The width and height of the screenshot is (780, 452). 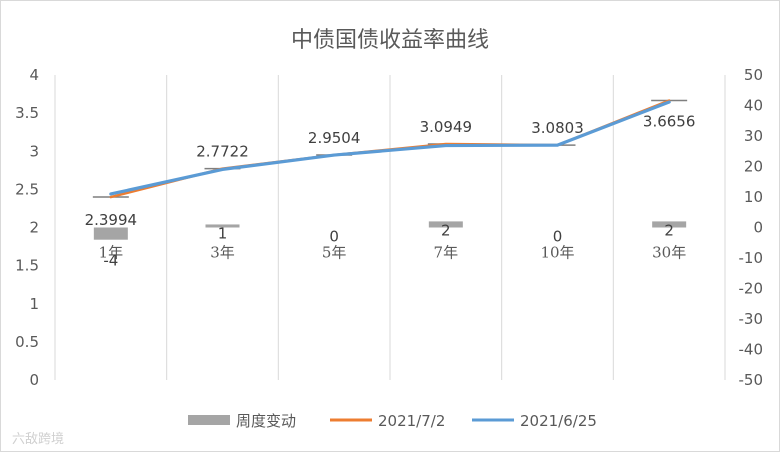 What do you see at coordinates (27, 189) in the screenshot?
I see `left-tick-label: 2.5` at bounding box center [27, 189].